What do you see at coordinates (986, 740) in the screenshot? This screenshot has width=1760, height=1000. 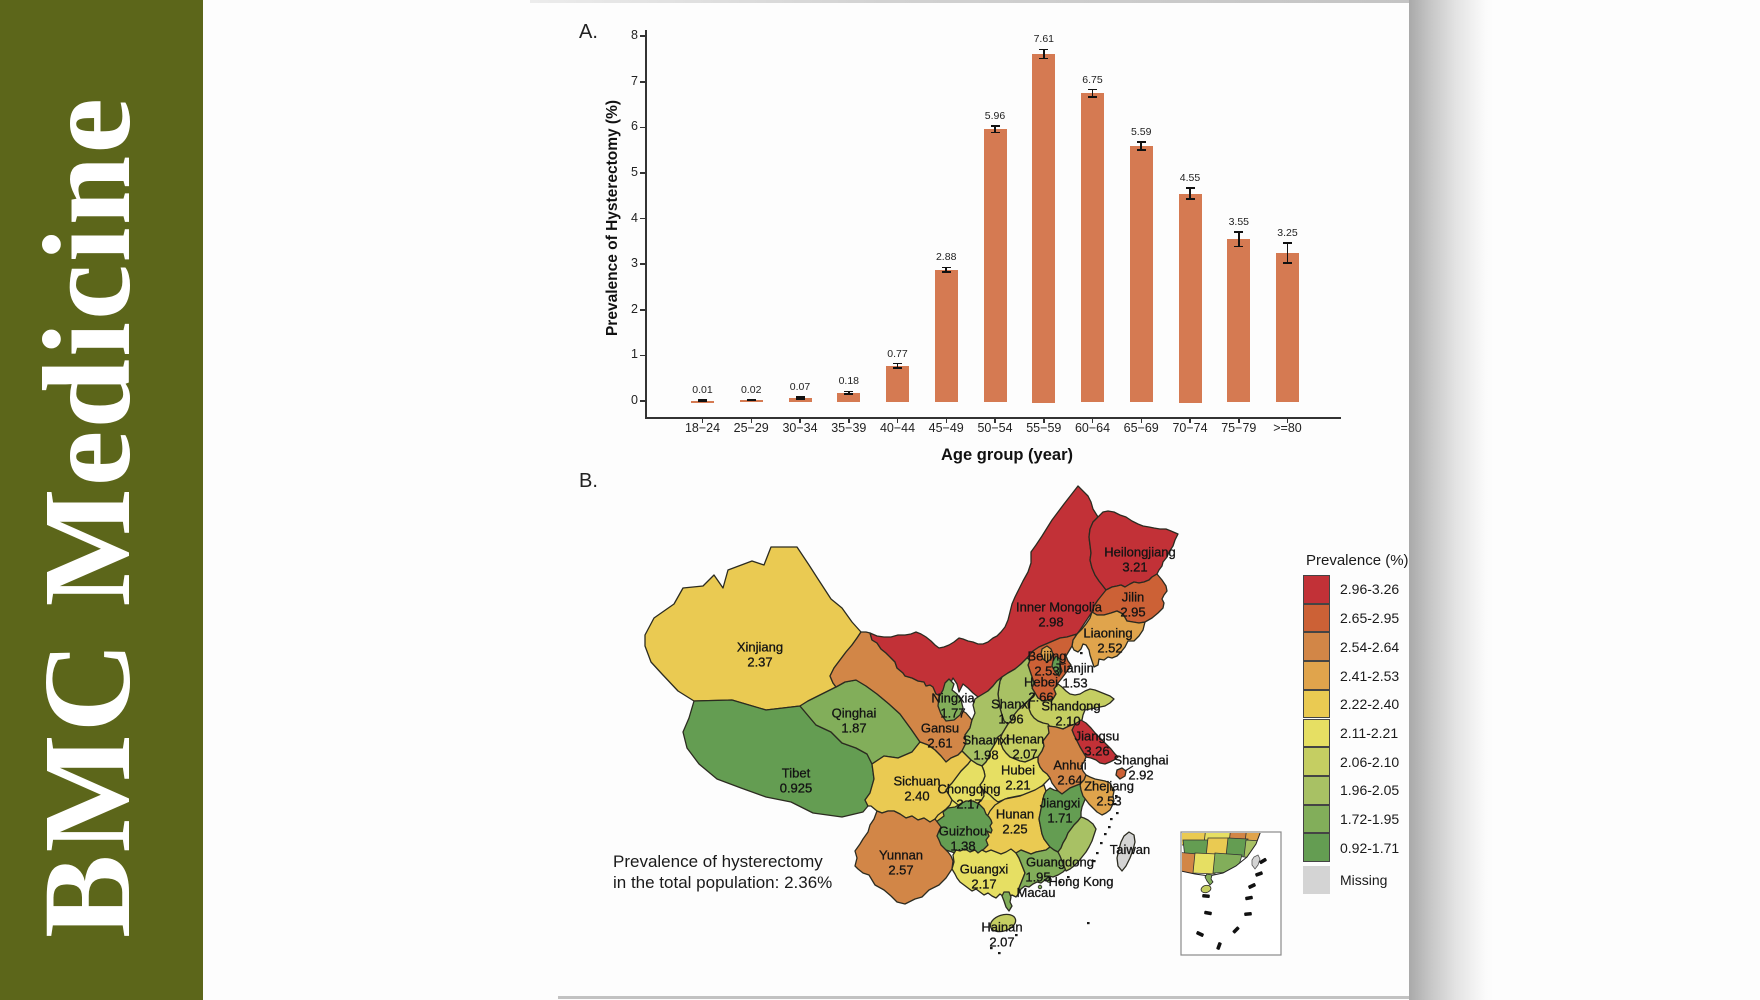 I see `svg-text: Shaanxi` at bounding box center [986, 740].